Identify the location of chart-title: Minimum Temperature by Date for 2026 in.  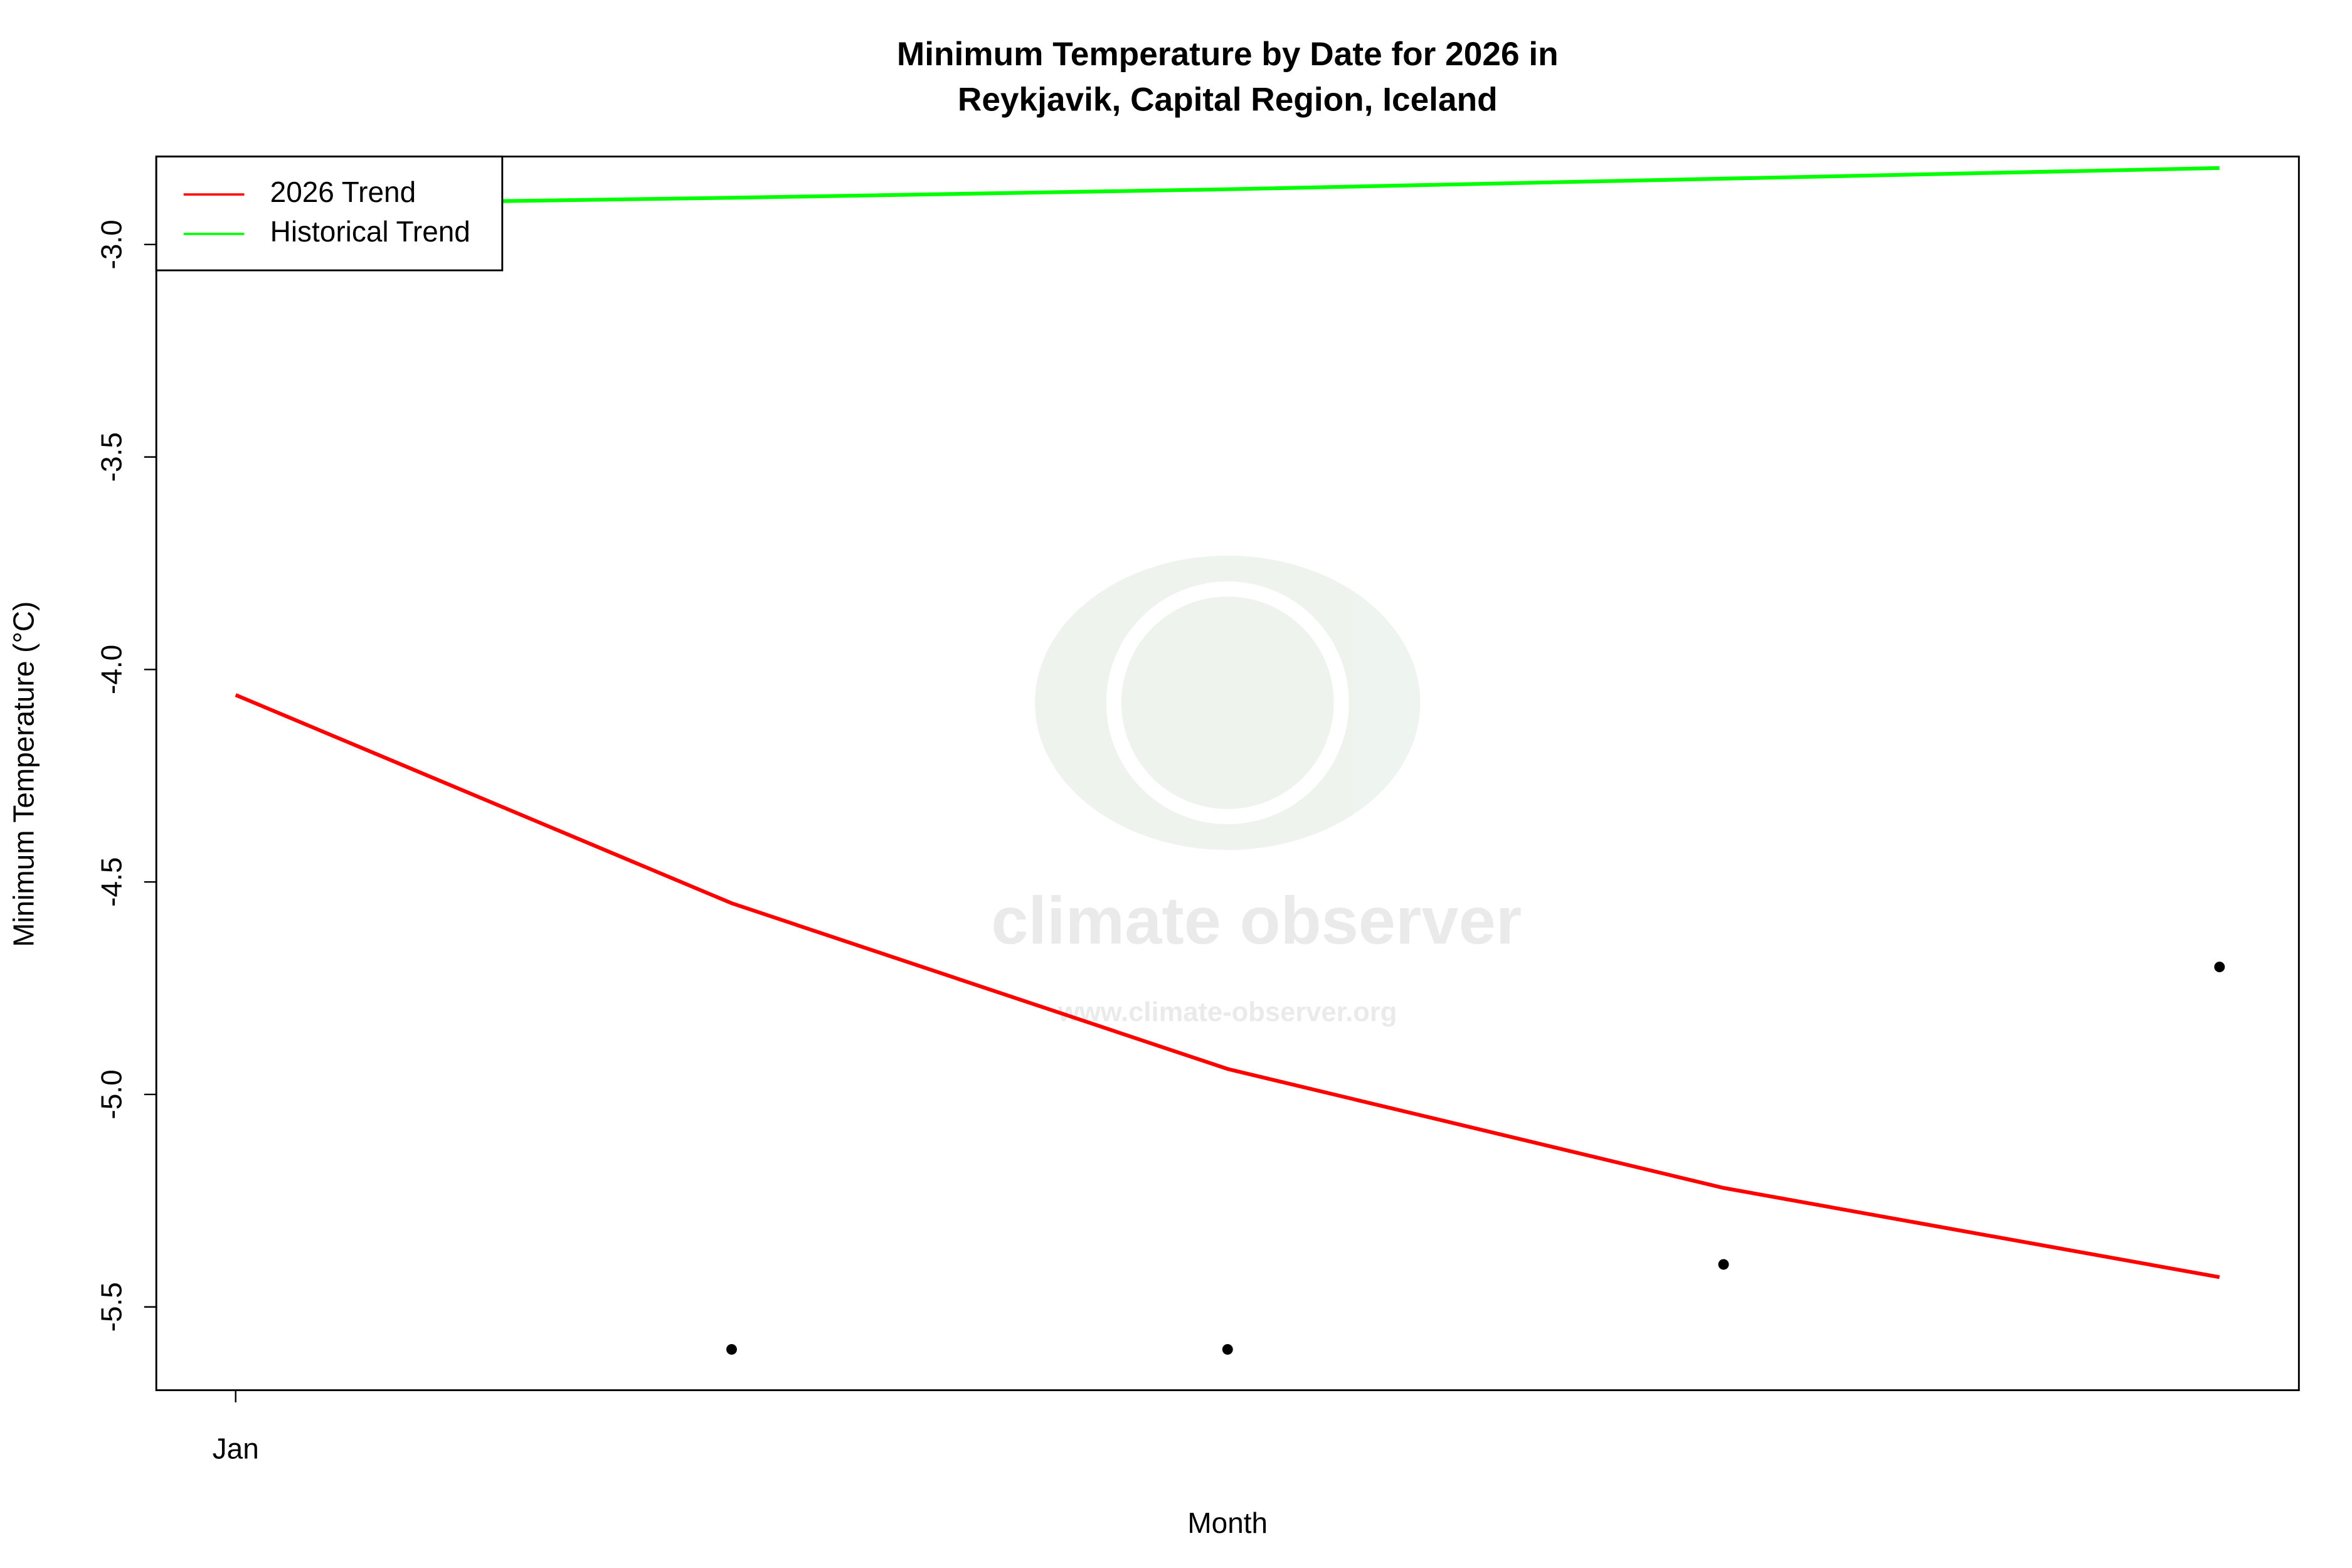
(1228, 55).